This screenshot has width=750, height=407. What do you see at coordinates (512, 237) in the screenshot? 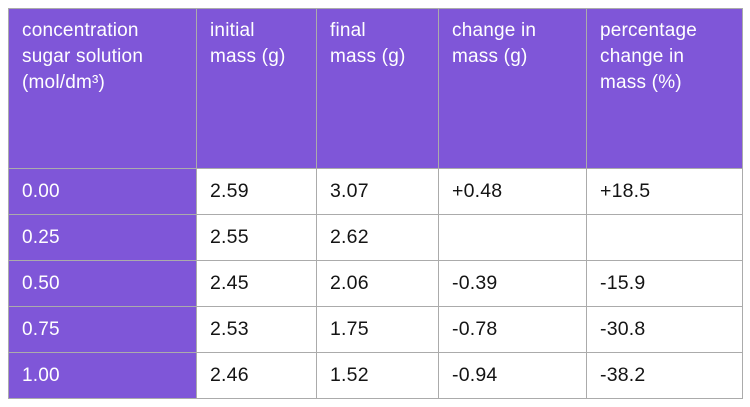
I see `cell-change-in-mass-empty` at bounding box center [512, 237].